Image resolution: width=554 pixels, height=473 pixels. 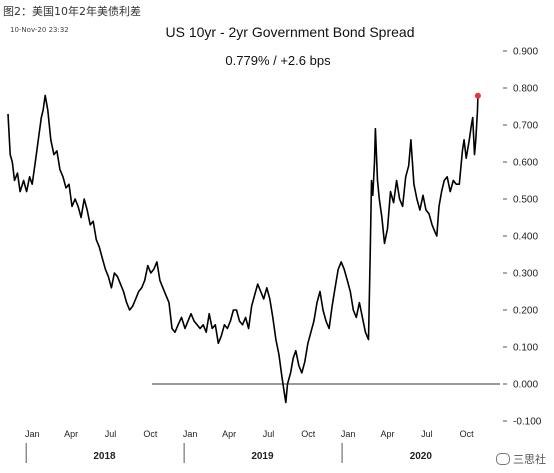 What do you see at coordinates (525, 237) in the screenshot?
I see `y-tick-label: 0.400` at bounding box center [525, 237].